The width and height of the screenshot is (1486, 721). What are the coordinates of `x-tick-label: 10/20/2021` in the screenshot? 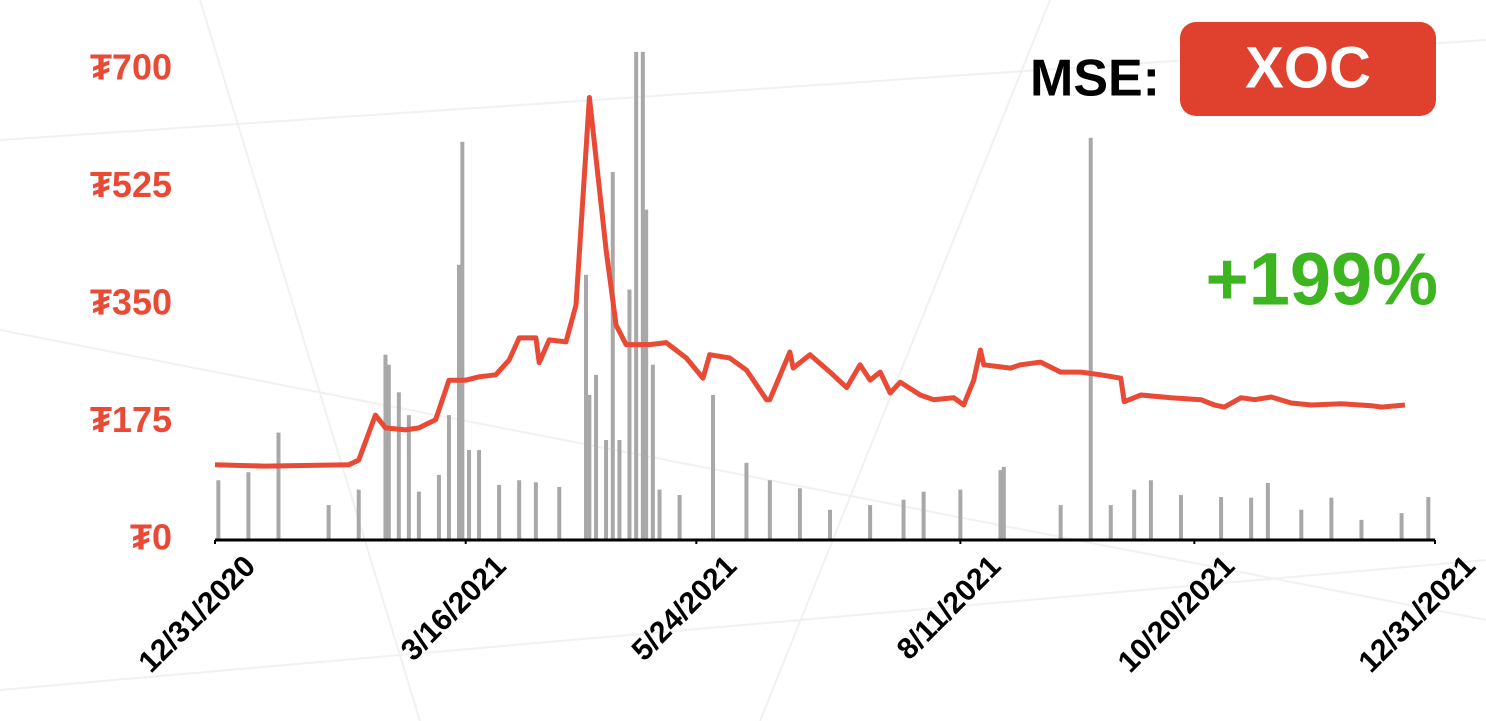 It's located at (1177, 615).